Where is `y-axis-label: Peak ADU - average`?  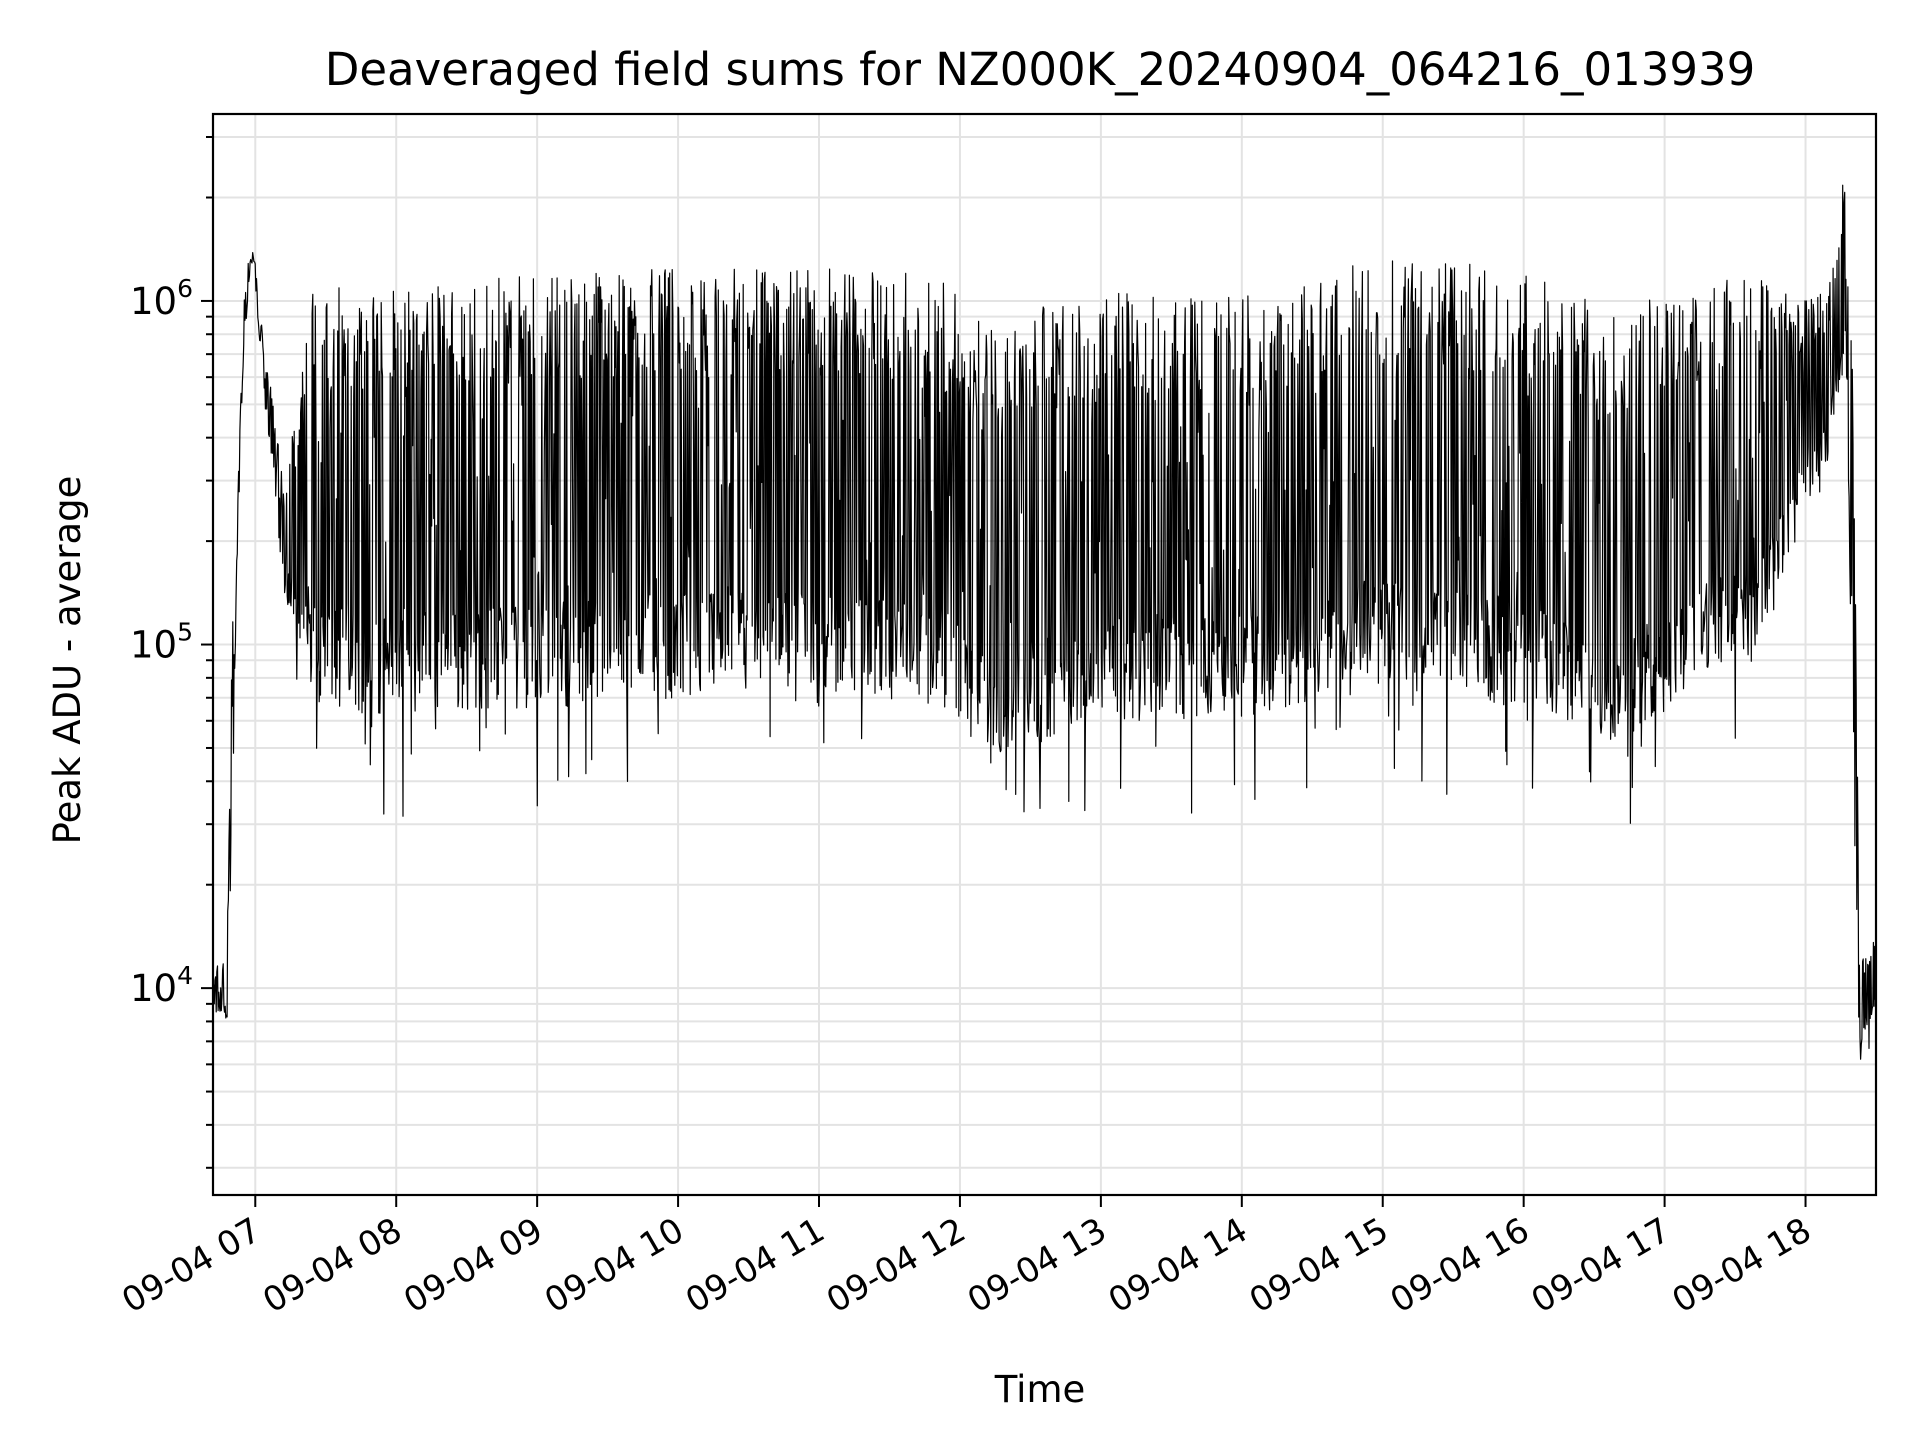
y-axis-label: Peak ADU - average is located at coordinates (67, 660).